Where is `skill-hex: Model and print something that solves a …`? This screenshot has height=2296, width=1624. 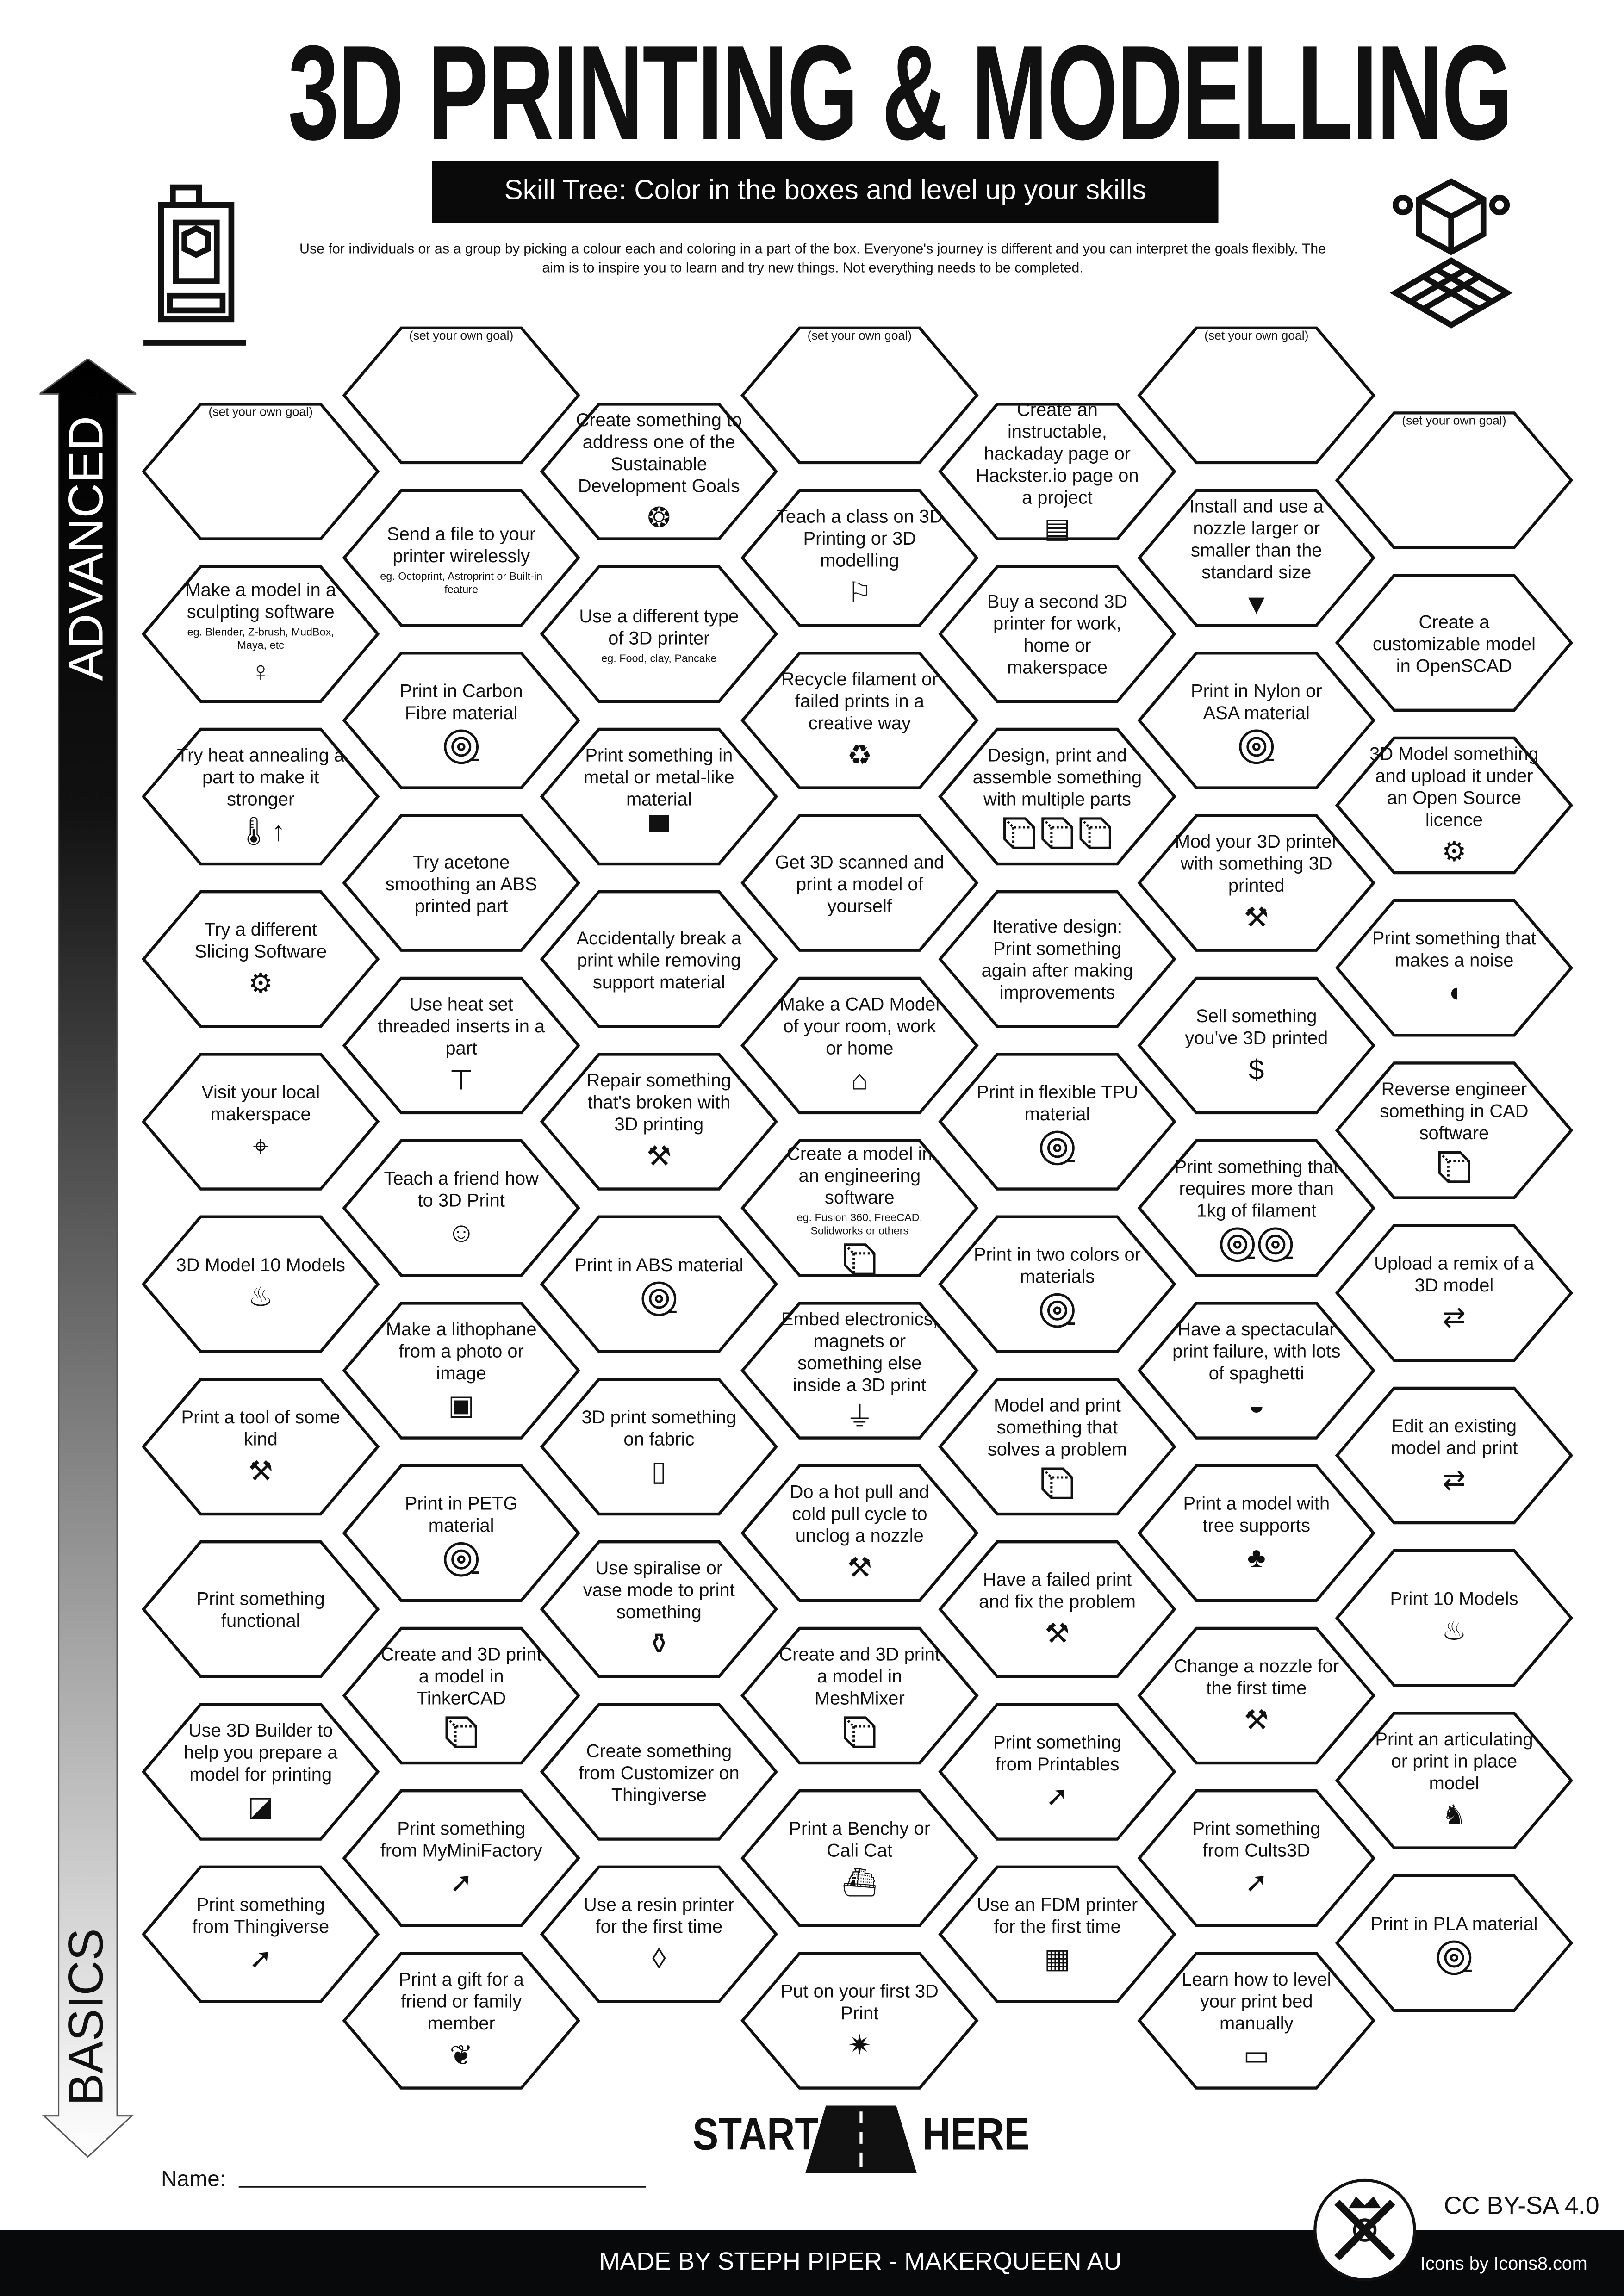
skill-hex: Model and print something that solves a … is located at coordinates (1057, 1447).